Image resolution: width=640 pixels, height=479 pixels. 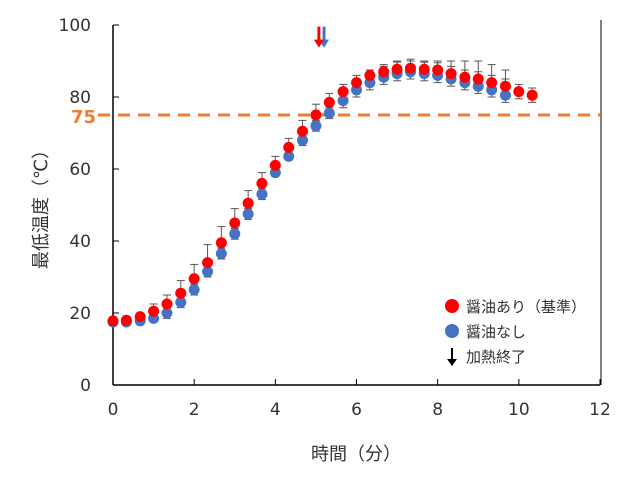 I want to click on arrow-head, so click(x=318, y=43).